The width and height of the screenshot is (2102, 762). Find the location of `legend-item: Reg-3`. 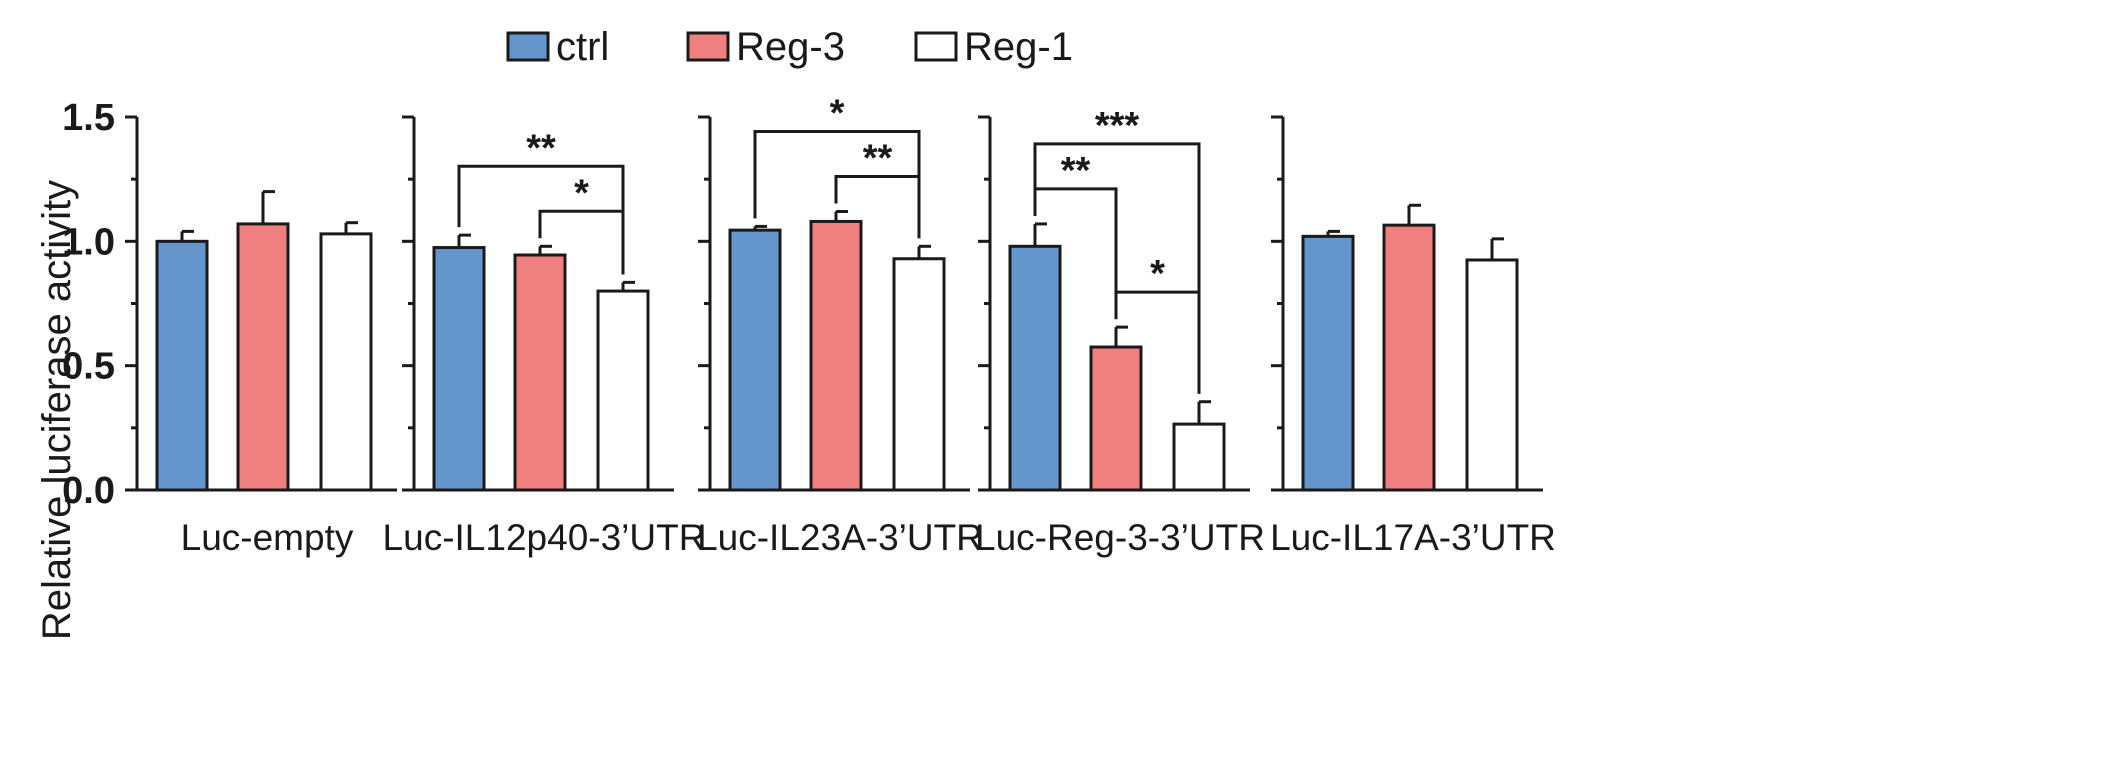

legend-item: Reg-3 is located at coordinates (765, 47).